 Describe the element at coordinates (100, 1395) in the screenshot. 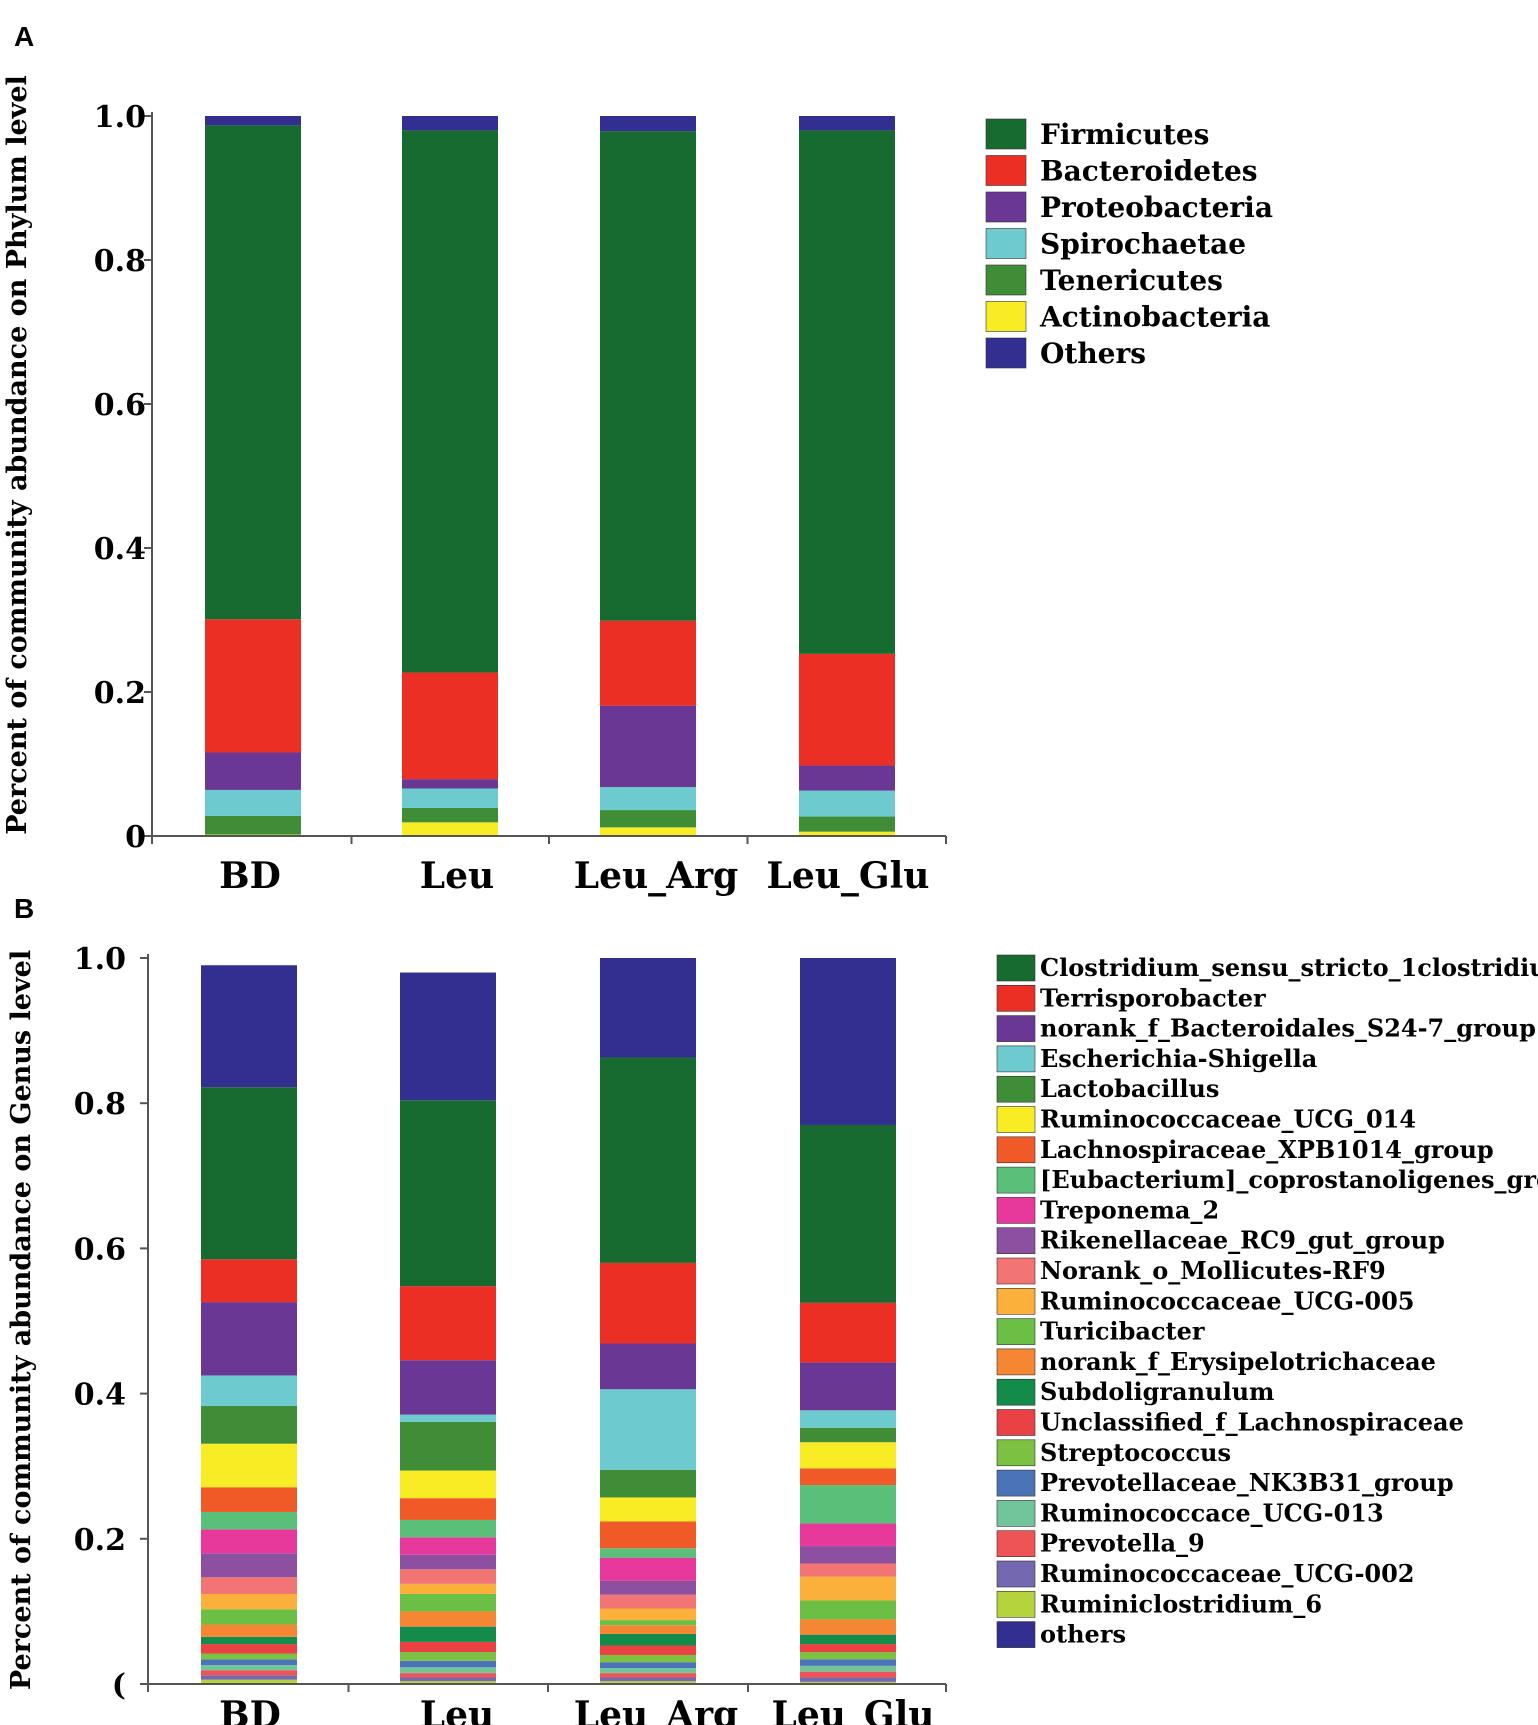

I see `panel-b-y-tick-label: 0.4` at that location.